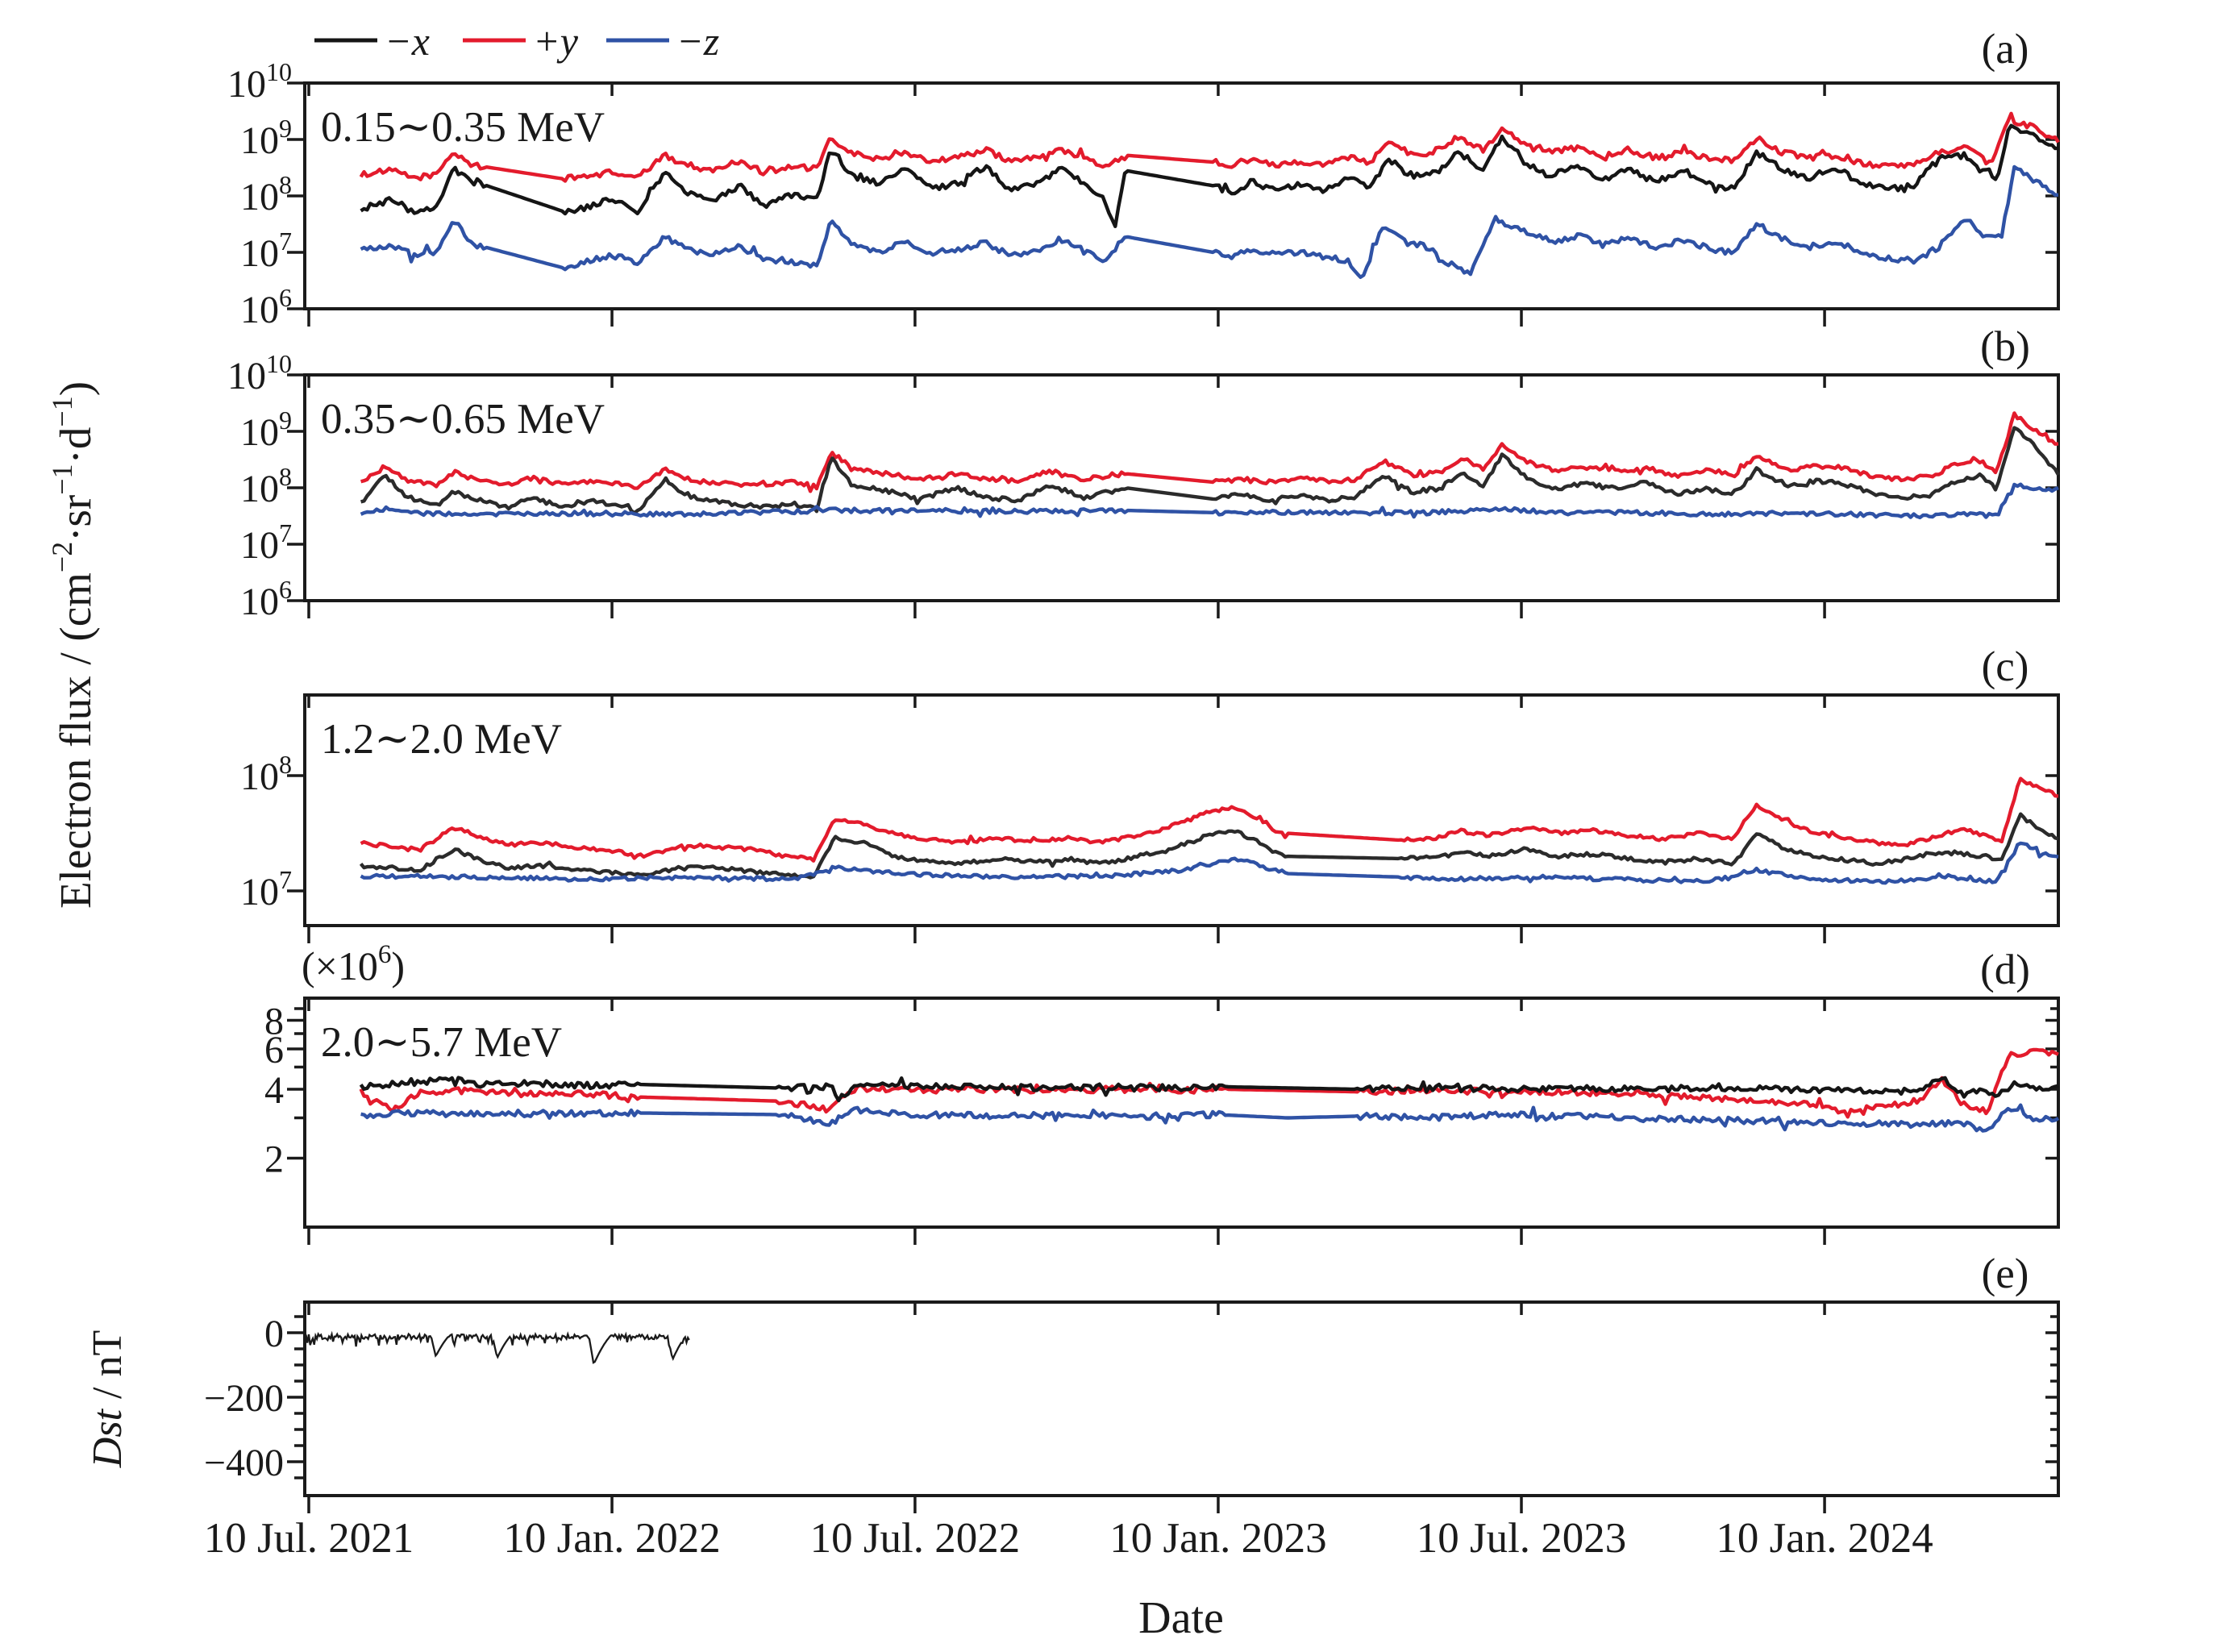 Image resolution: width=2222 pixels, height=1652 pixels. What do you see at coordinates (274, 1022) in the screenshot?
I see `y-tick-label: 8` at bounding box center [274, 1022].